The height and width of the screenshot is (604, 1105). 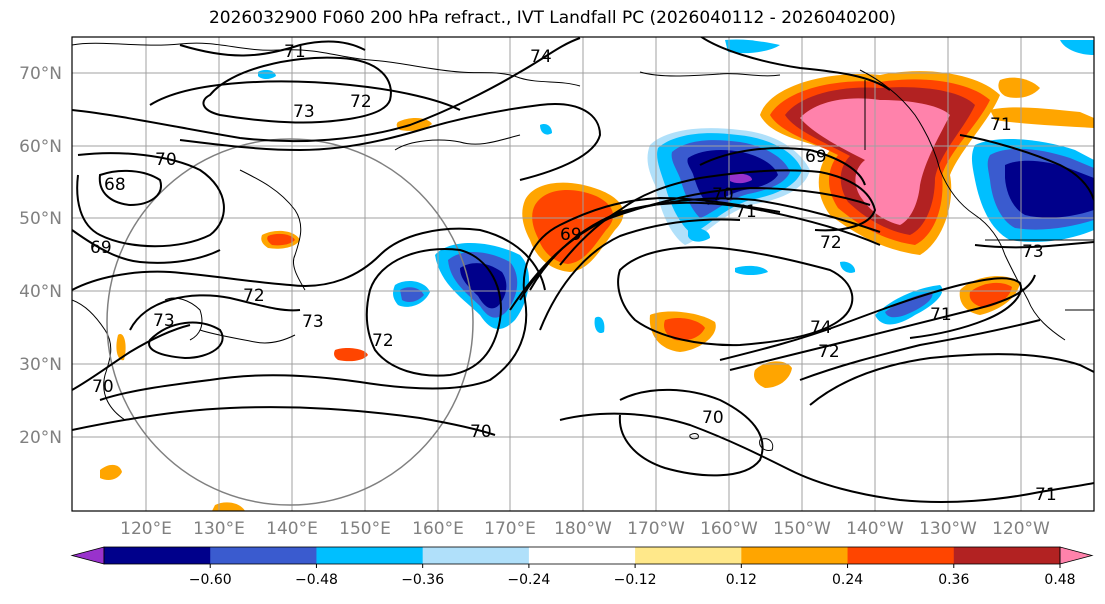 What do you see at coordinates (1021, 529) in the screenshot?
I see `lon-label: 120°W` at bounding box center [1021, 529].